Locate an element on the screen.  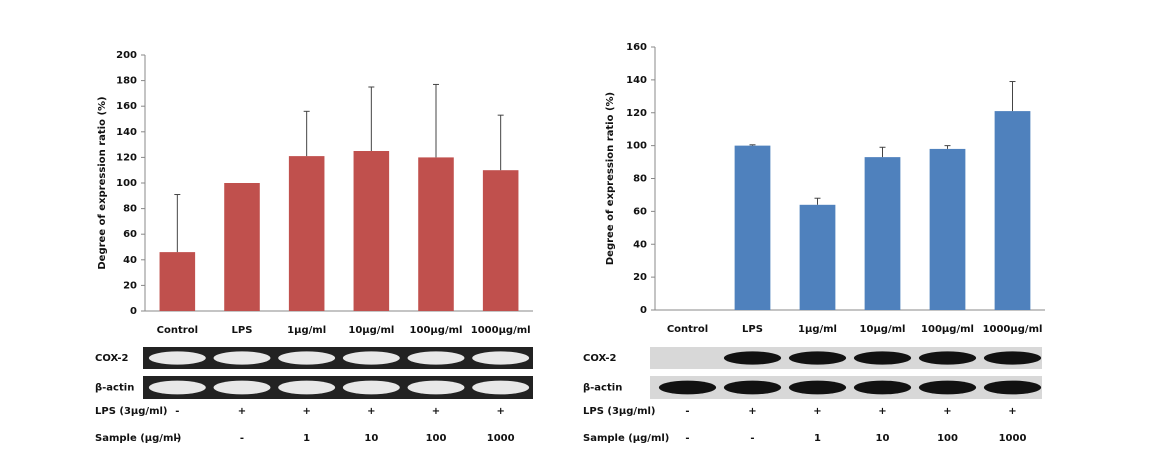
y-tick-label: 180 is located at coordinates (126, 81).